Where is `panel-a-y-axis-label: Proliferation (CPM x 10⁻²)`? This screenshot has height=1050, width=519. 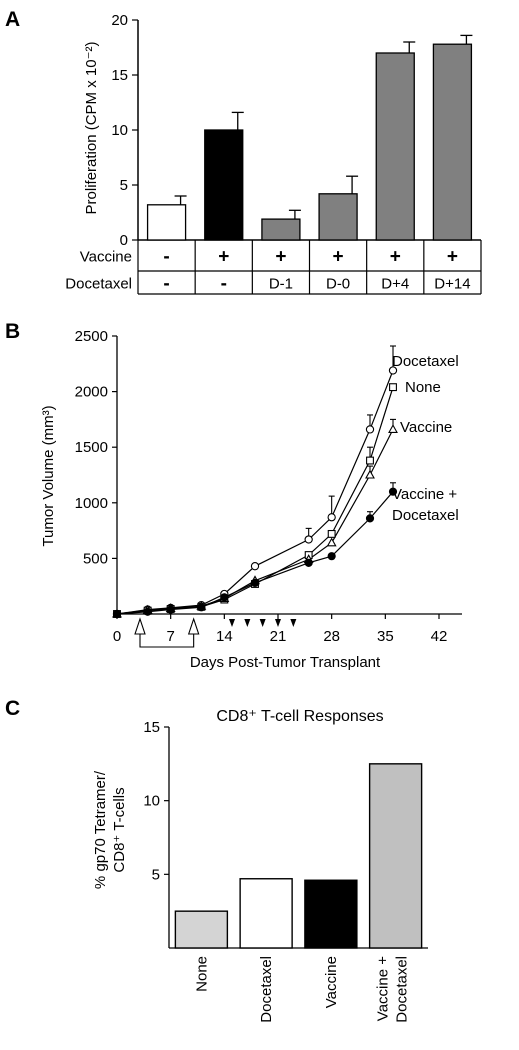 panel-a-y-axis-label: Proliferation (CPM x 10⁻²) is located at coordinates (91, 128).